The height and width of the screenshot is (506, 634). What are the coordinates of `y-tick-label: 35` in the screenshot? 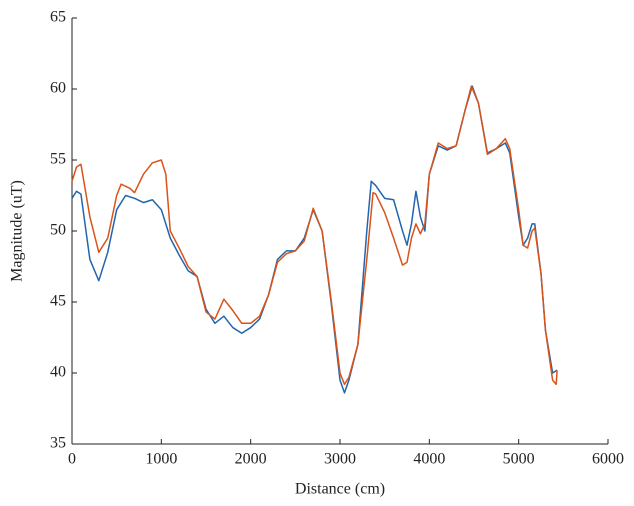 It's located at (58, 443).